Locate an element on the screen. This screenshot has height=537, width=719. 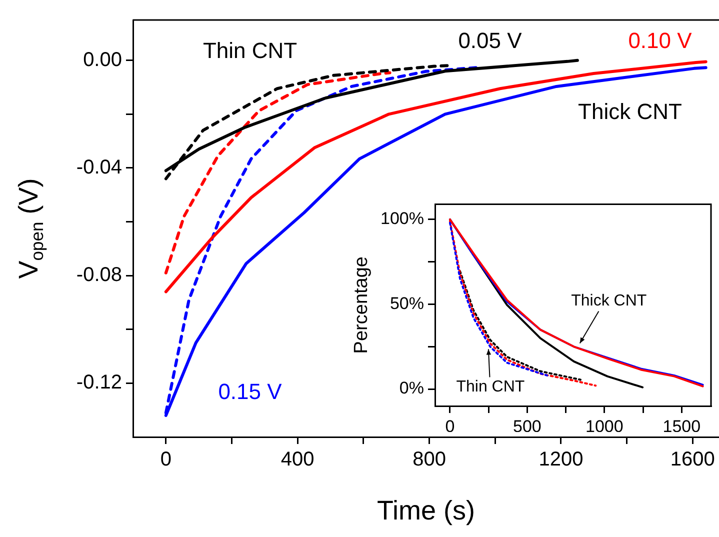
y-tick-label: -0.04 is located at coordinates (99, 167).